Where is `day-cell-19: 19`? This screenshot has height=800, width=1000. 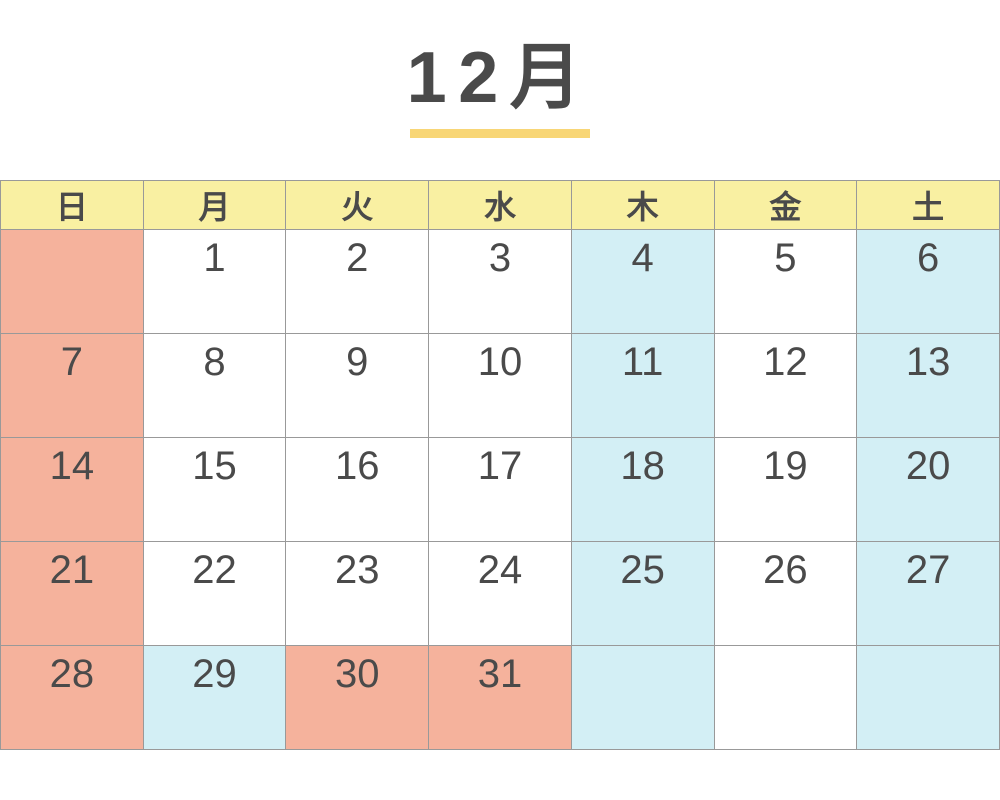 day-cell-19: 19 is located at coordinates (785, 489).